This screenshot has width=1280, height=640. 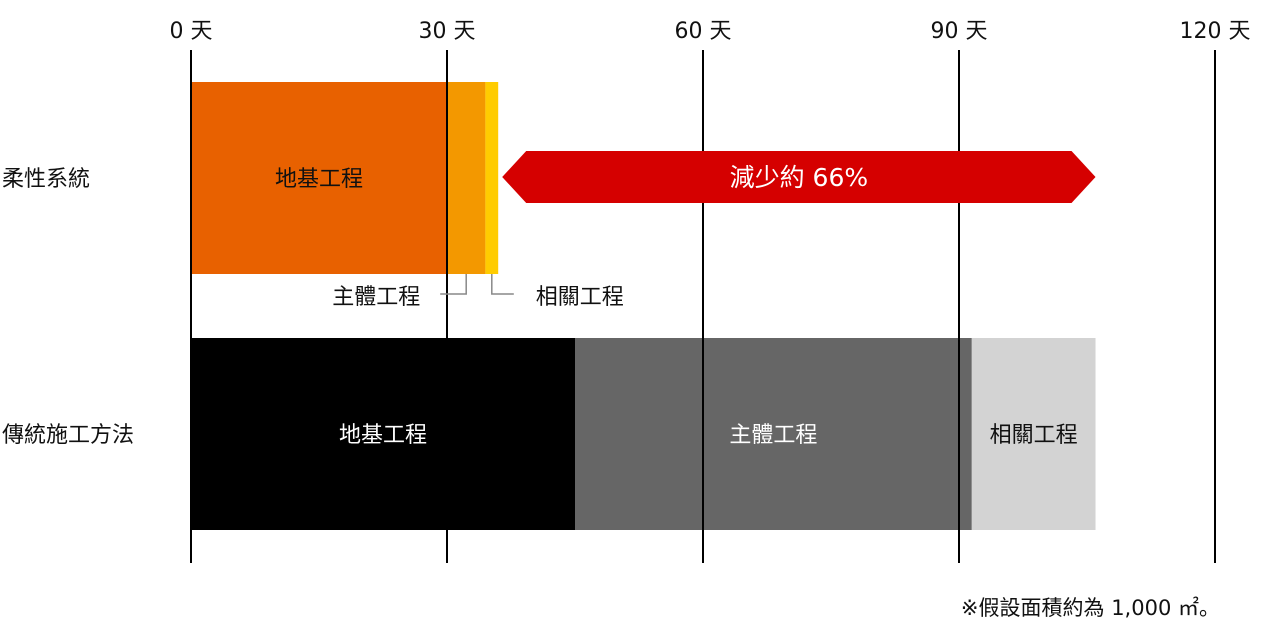 What do you see at coordinates (376, 297) in the screenshot?
I see `callout-label: 主體工程` at bounding box center [376, 297].